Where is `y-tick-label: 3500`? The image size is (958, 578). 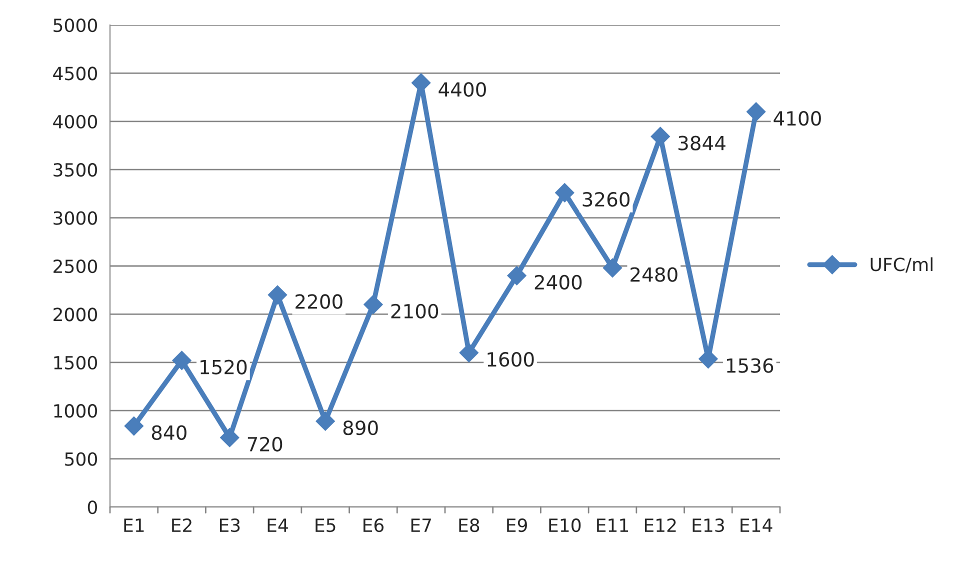
y-tick-label: 3500 is located at coordinates (75, 170).